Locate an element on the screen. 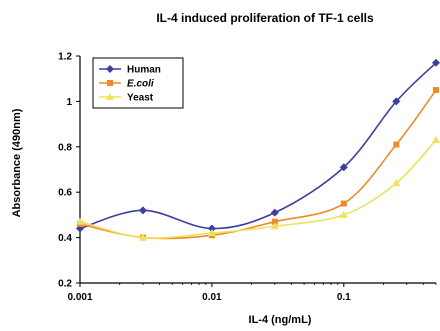 The image size is (440, 331). y-tick-label: 1.2 is located at coordinates (65, 57).